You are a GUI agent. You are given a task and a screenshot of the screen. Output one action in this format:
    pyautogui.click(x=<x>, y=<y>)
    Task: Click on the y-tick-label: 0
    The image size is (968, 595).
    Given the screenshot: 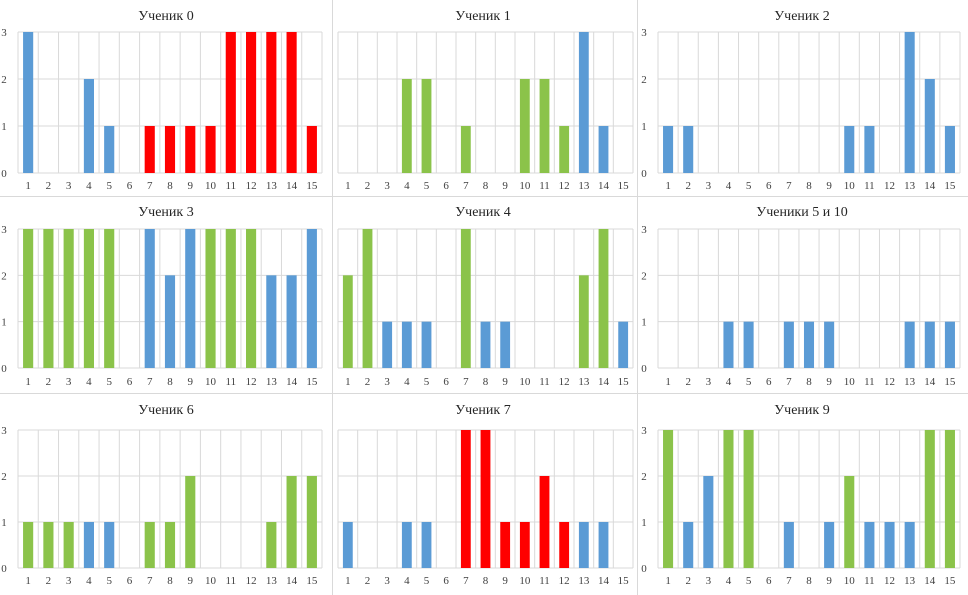 What is the action you would take?
    pyautogui.click(x=644, y=174)
    